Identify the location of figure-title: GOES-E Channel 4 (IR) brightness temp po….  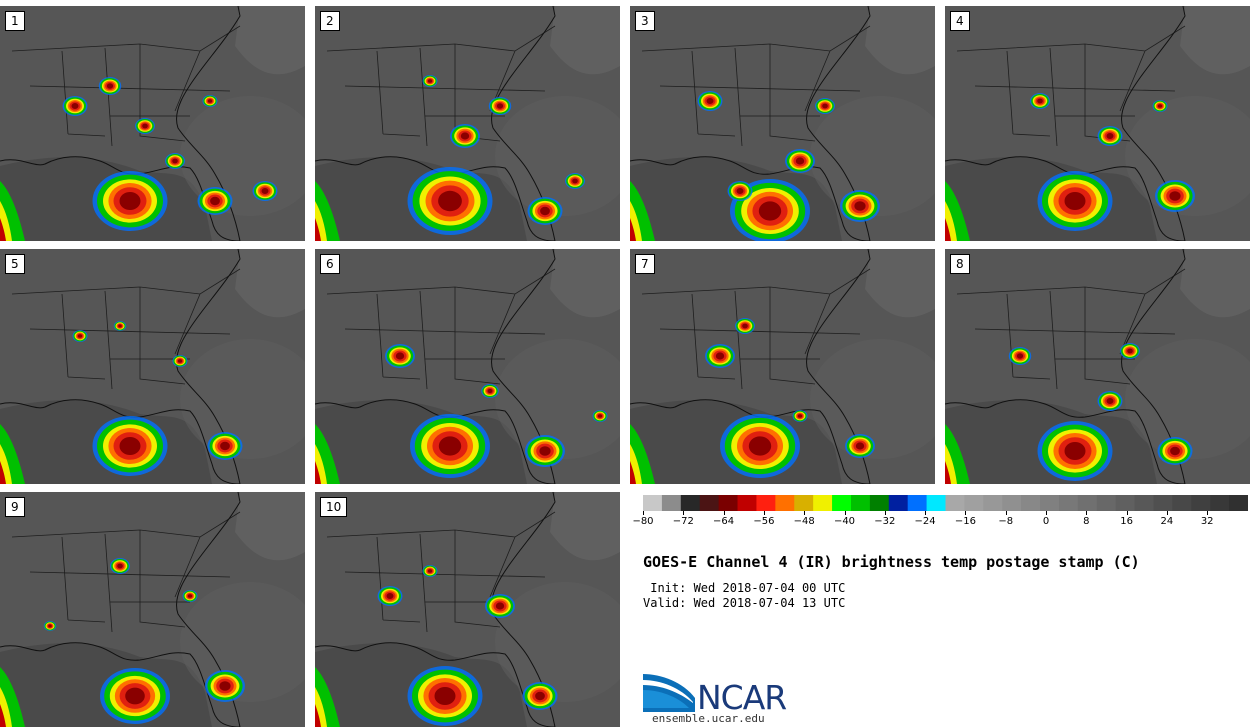
(891, 562).